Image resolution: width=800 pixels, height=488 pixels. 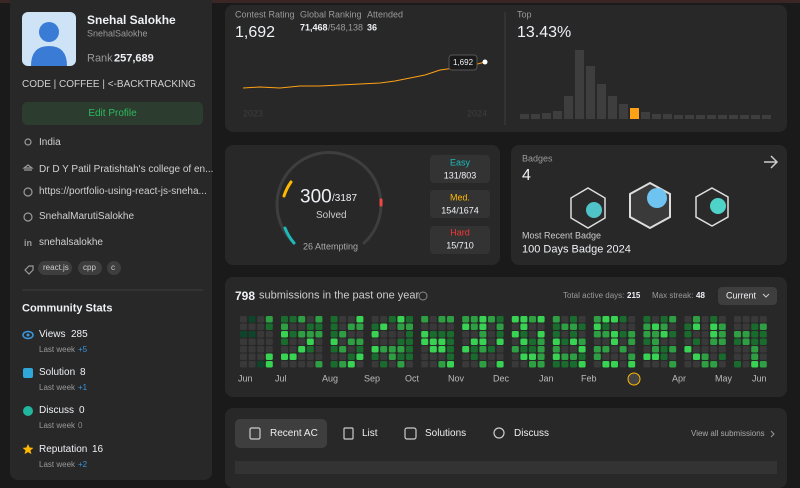 I want to click on active-days-label: Total active days:, so click(x=594, y=295).